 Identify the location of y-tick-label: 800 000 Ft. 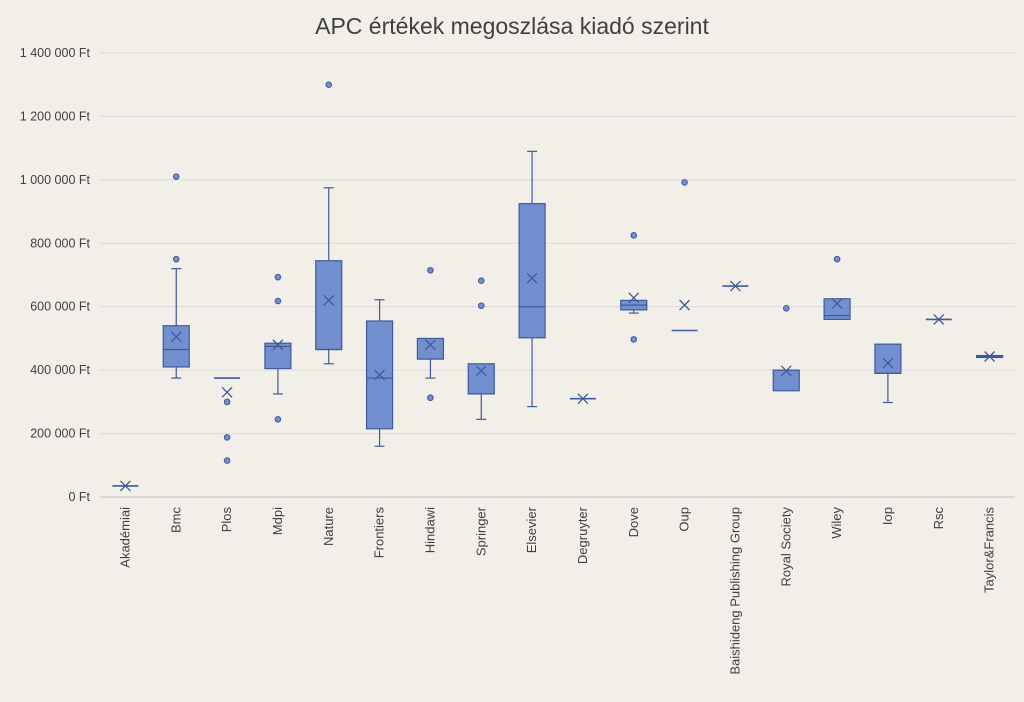
(60, 243).